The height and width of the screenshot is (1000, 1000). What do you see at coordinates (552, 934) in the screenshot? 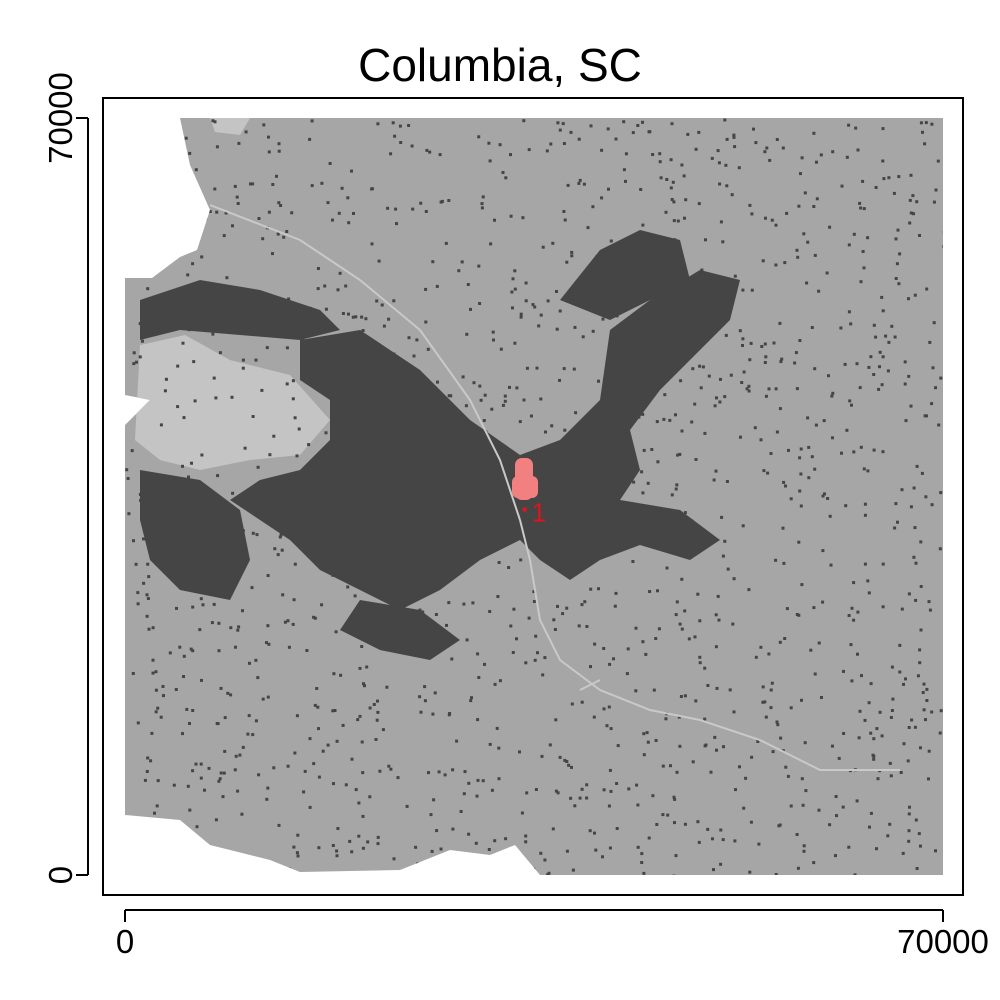
I see `x-axis: 0 70000` at bounding box center [552, 934].